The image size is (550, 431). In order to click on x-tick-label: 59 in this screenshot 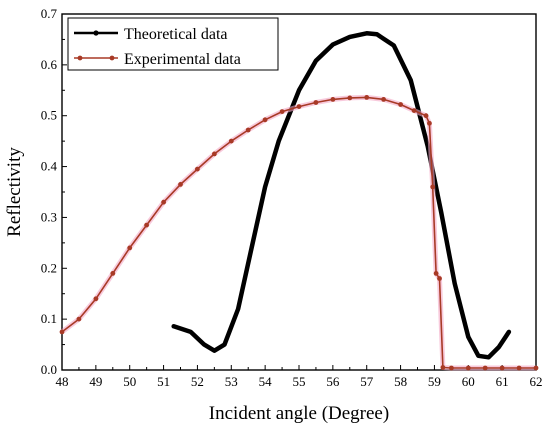, I will do `click(434, 381)`.